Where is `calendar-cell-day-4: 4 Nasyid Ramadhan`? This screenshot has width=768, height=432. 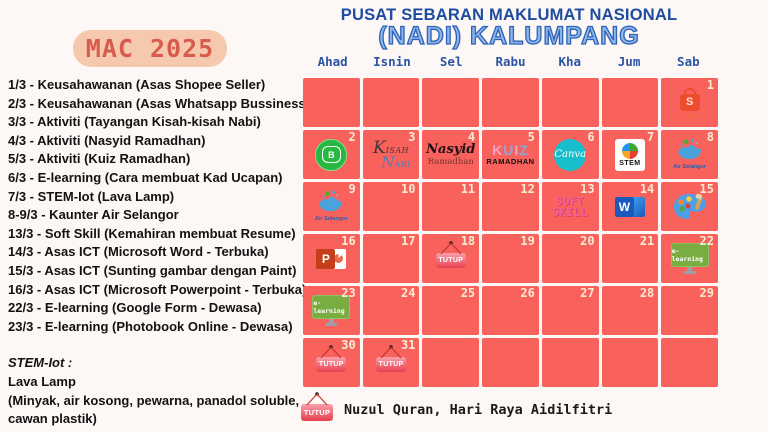
calendar-cell-day-4: 4 Nasyid Ramadhan is located at coordinates (451, 154).